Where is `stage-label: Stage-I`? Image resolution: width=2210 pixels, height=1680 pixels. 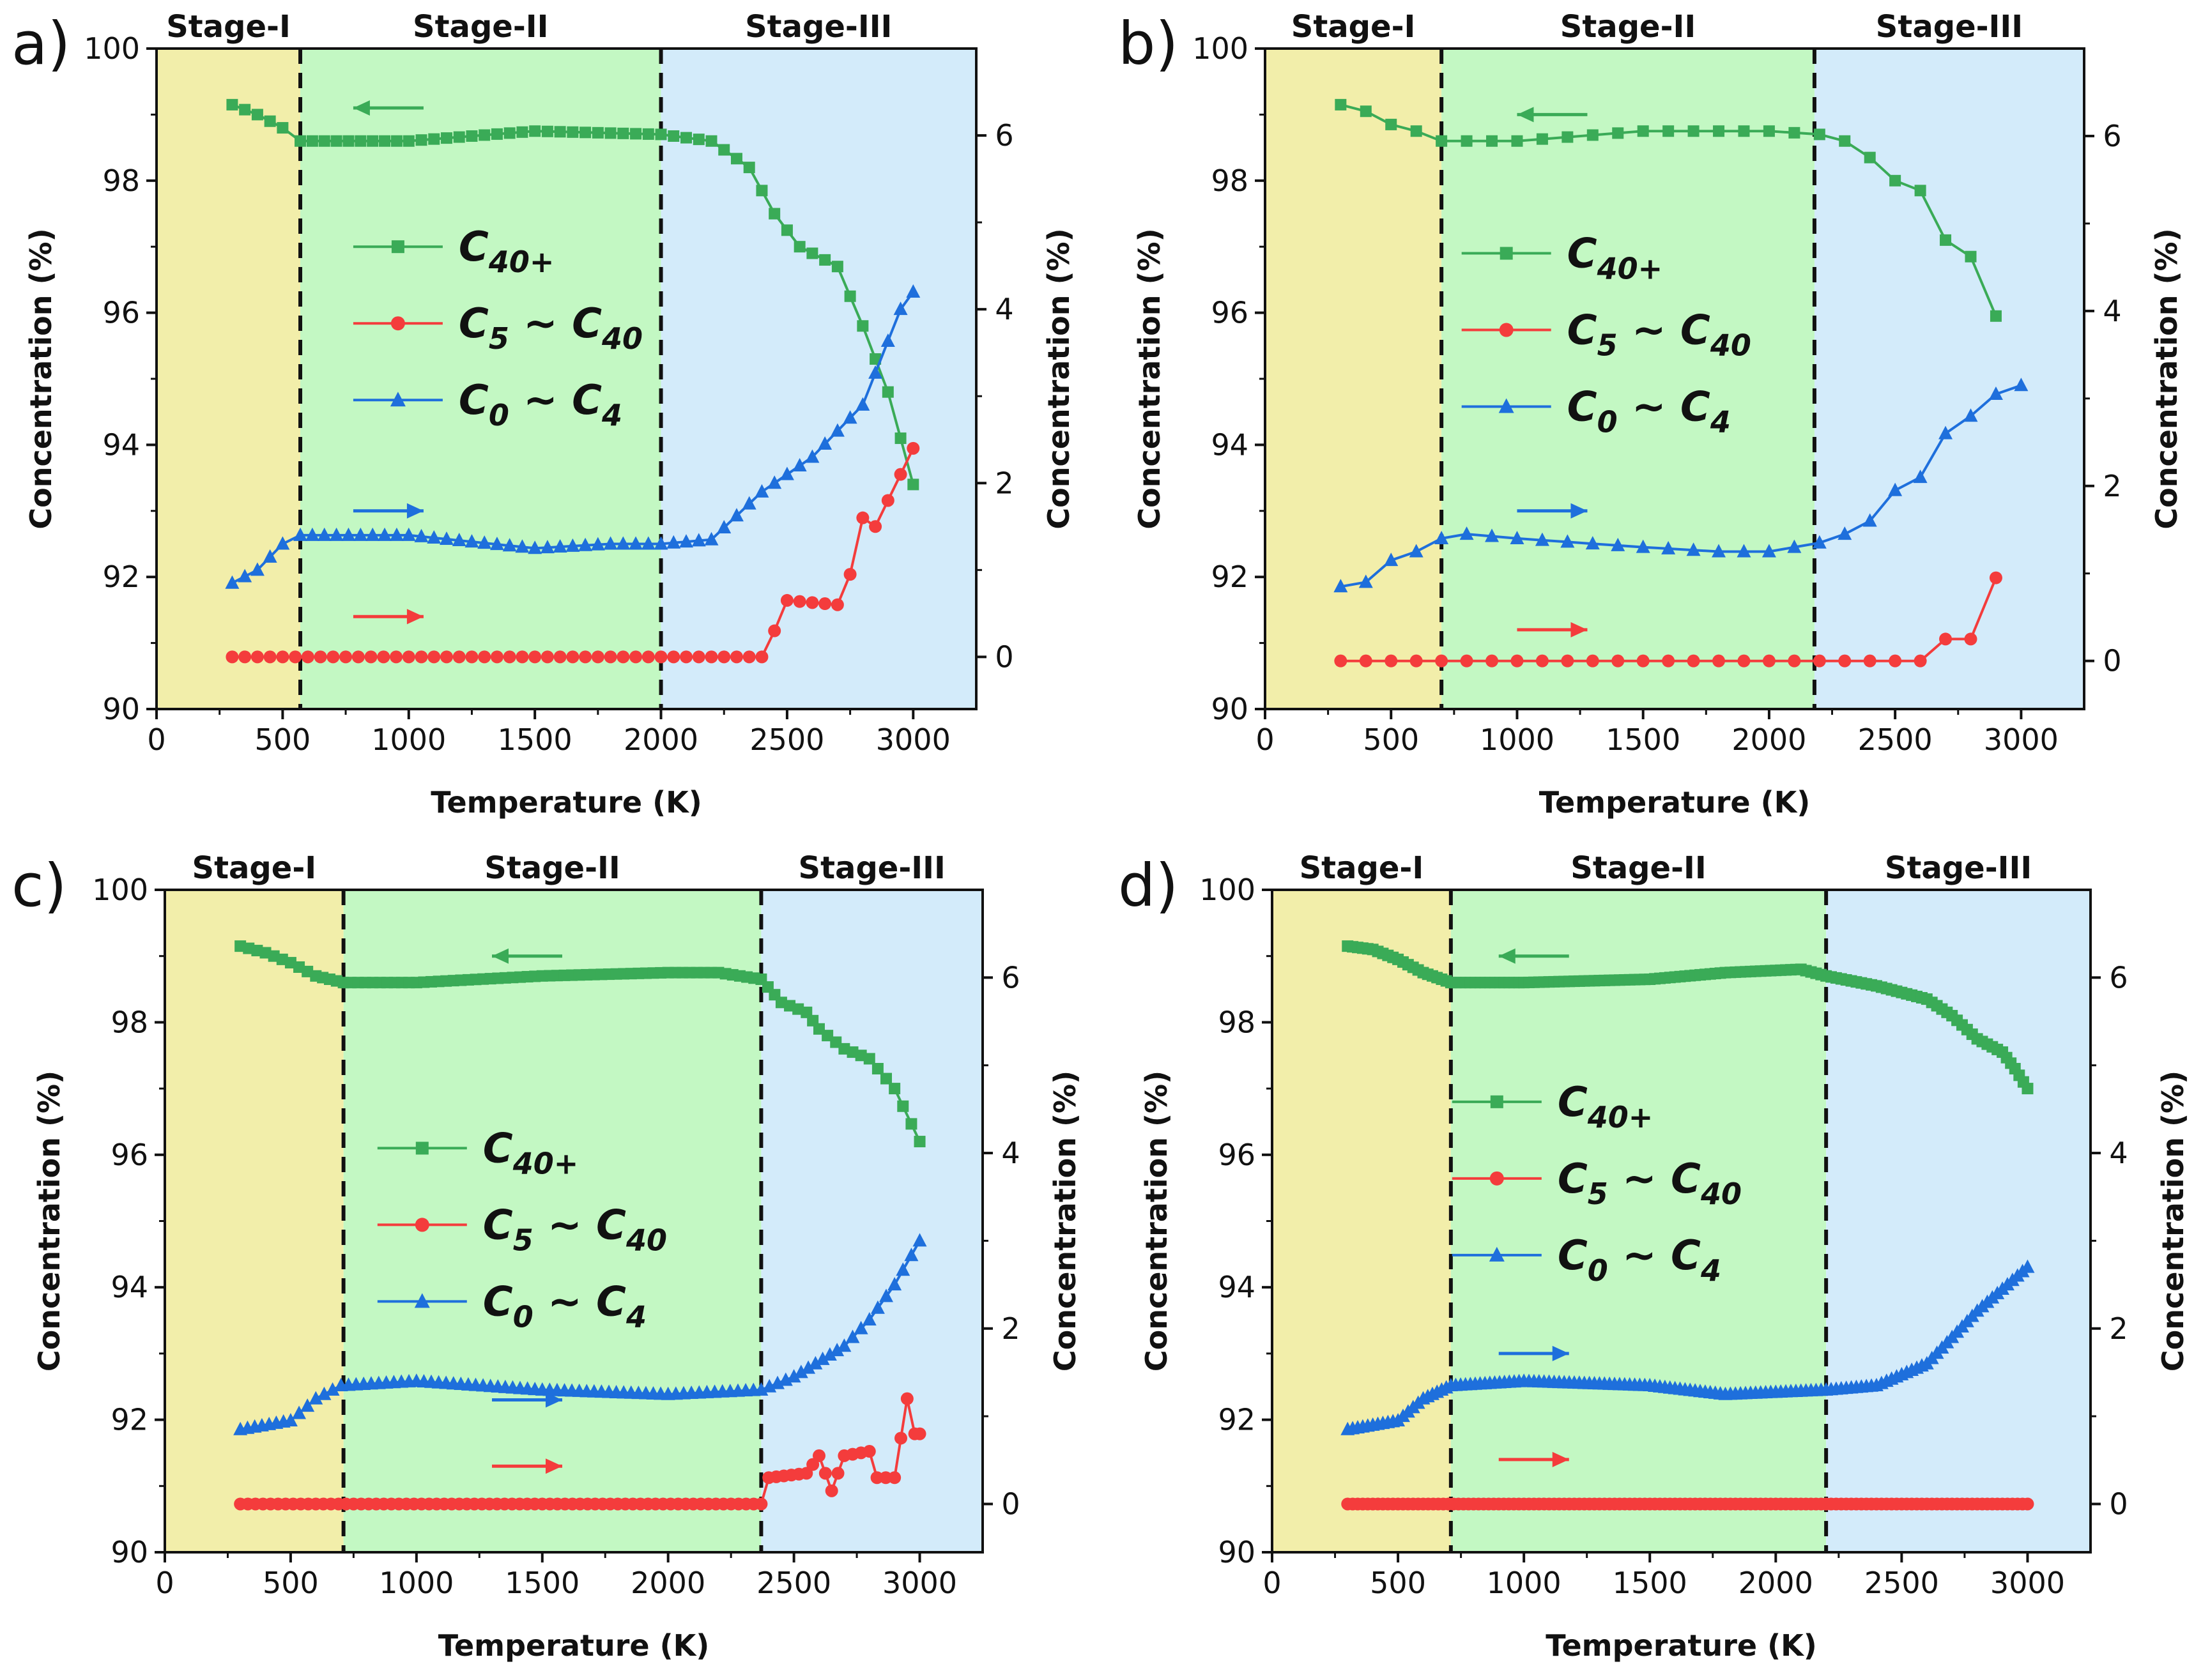 stage-label: Stage-I is located at coordinates (1353, 27).